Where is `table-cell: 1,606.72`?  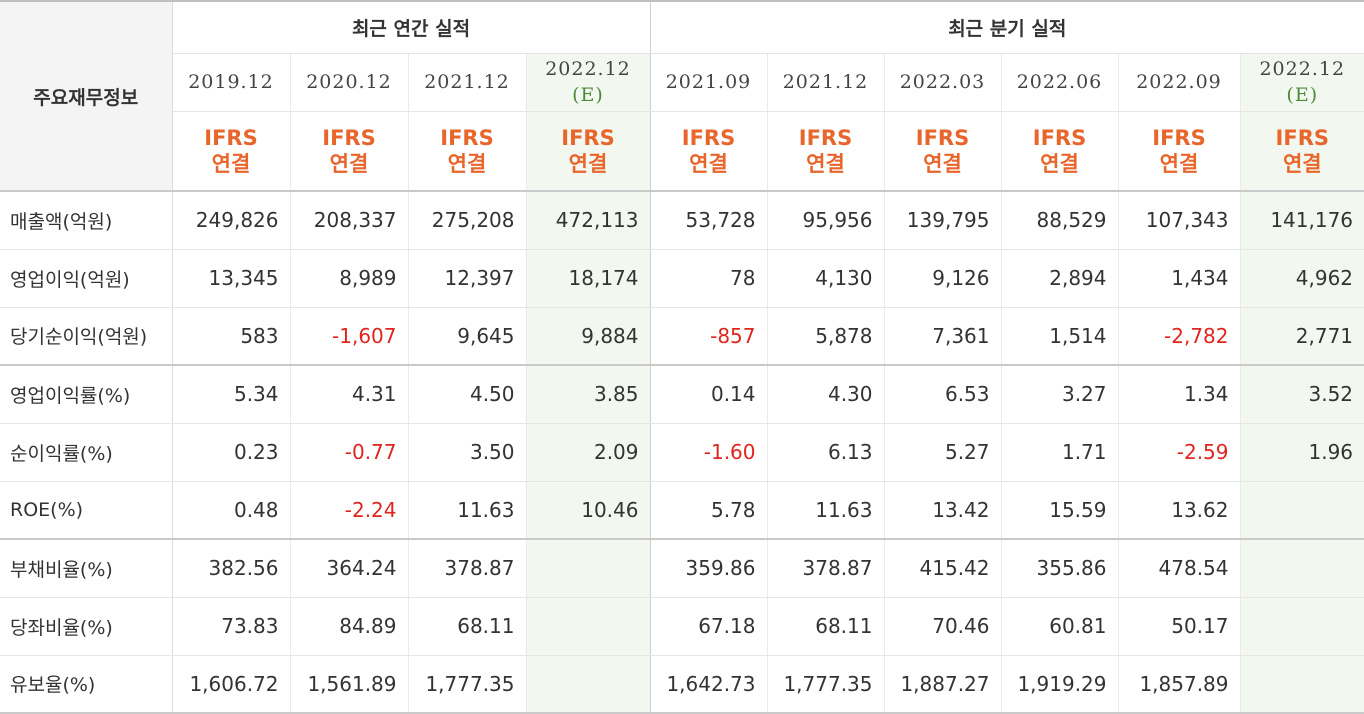
table-cell: 1,606.72 is located at coordinates (230, 684).